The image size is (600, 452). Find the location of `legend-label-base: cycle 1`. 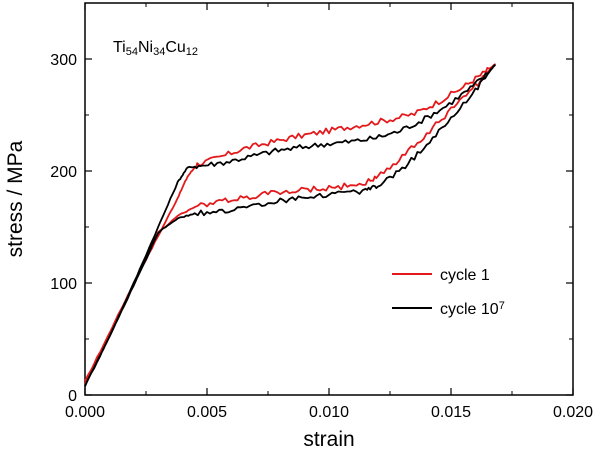

legend-label-base: cycle 1 is located at coordinates (465, 275).